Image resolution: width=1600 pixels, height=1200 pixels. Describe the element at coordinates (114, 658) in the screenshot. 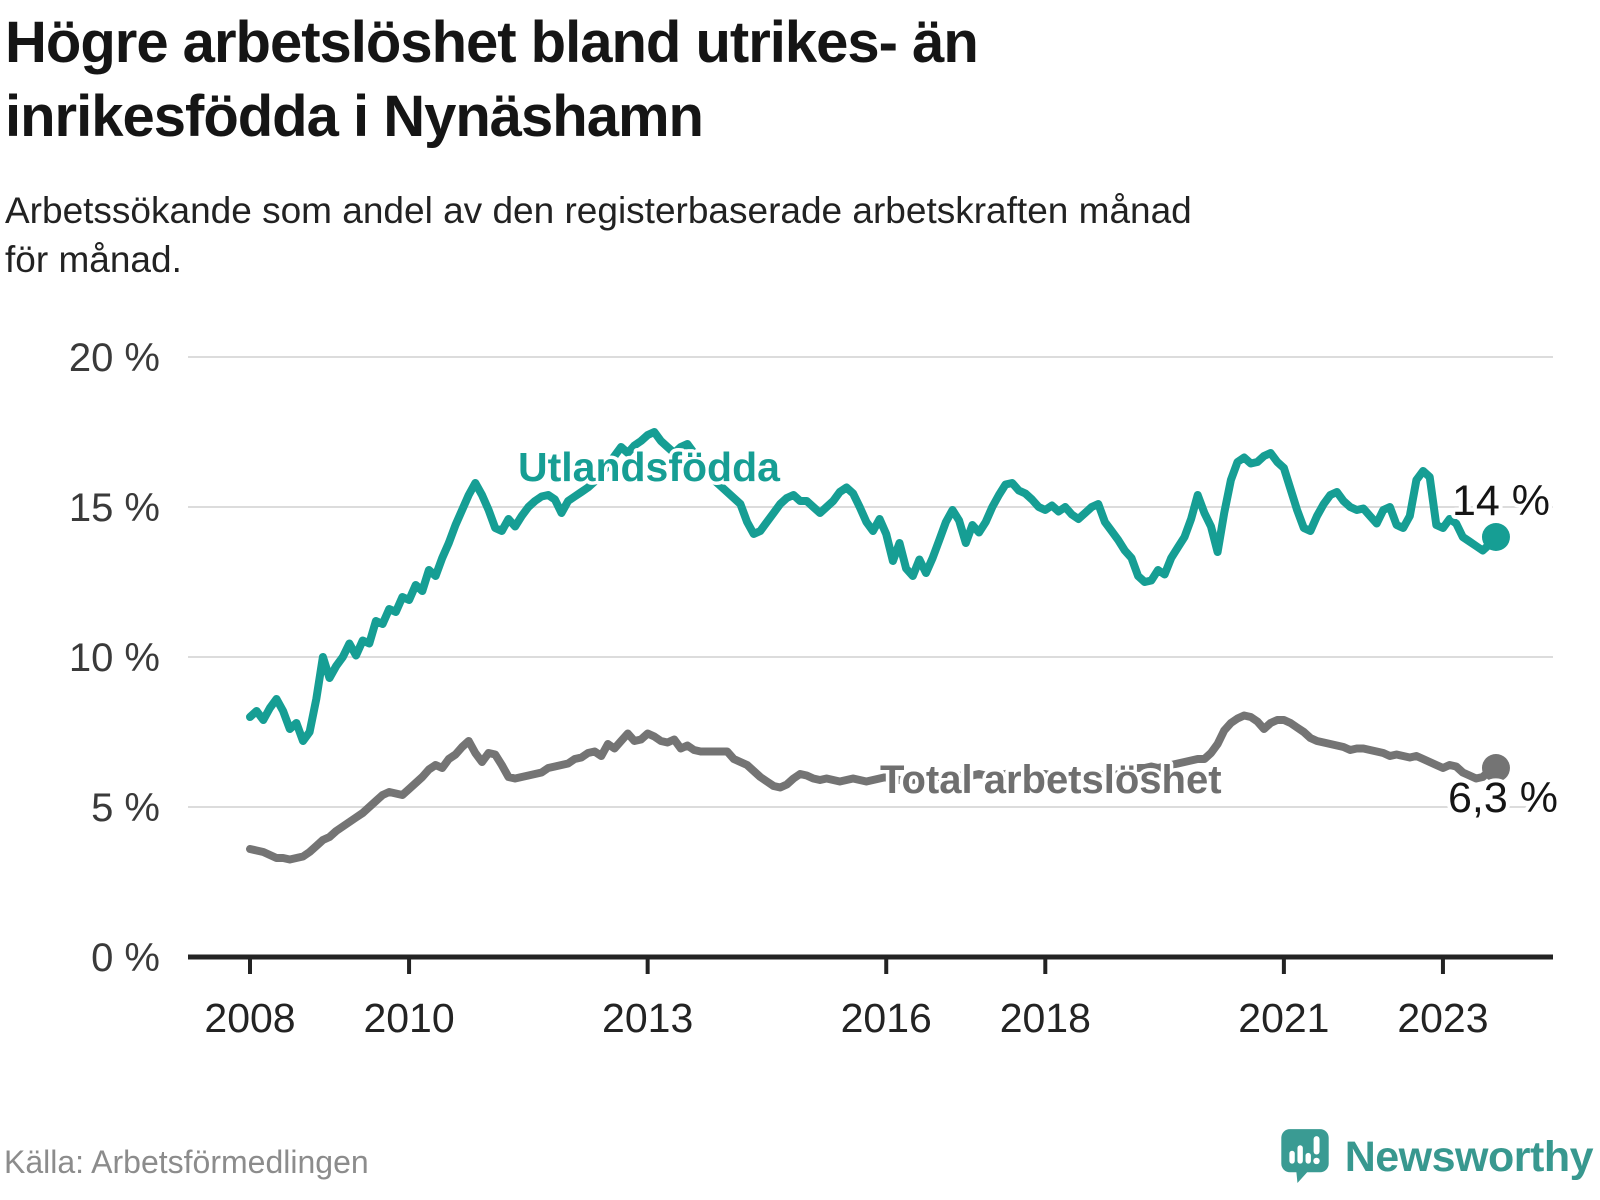

I see `y-axis-label: 10 %` at that location.